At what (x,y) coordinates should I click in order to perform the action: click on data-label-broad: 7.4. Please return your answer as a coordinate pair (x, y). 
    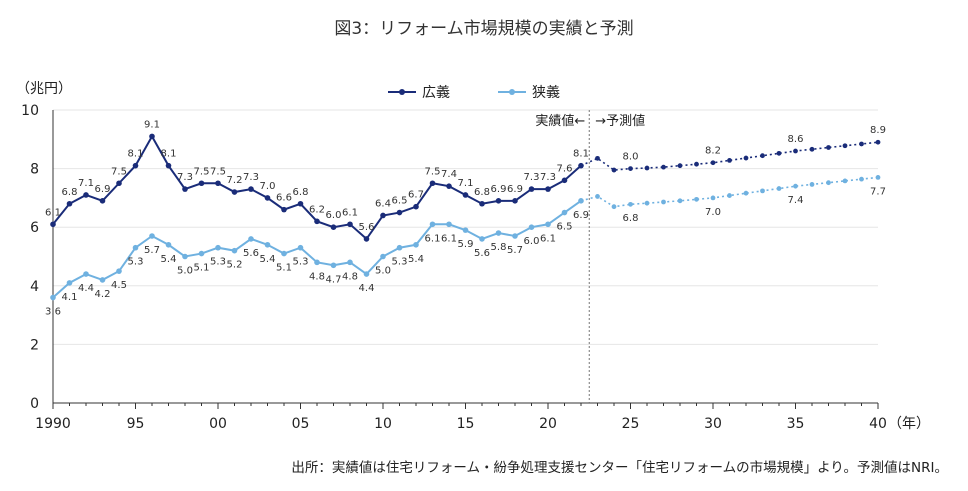
    Looking at the image, I should click on (449, 174).